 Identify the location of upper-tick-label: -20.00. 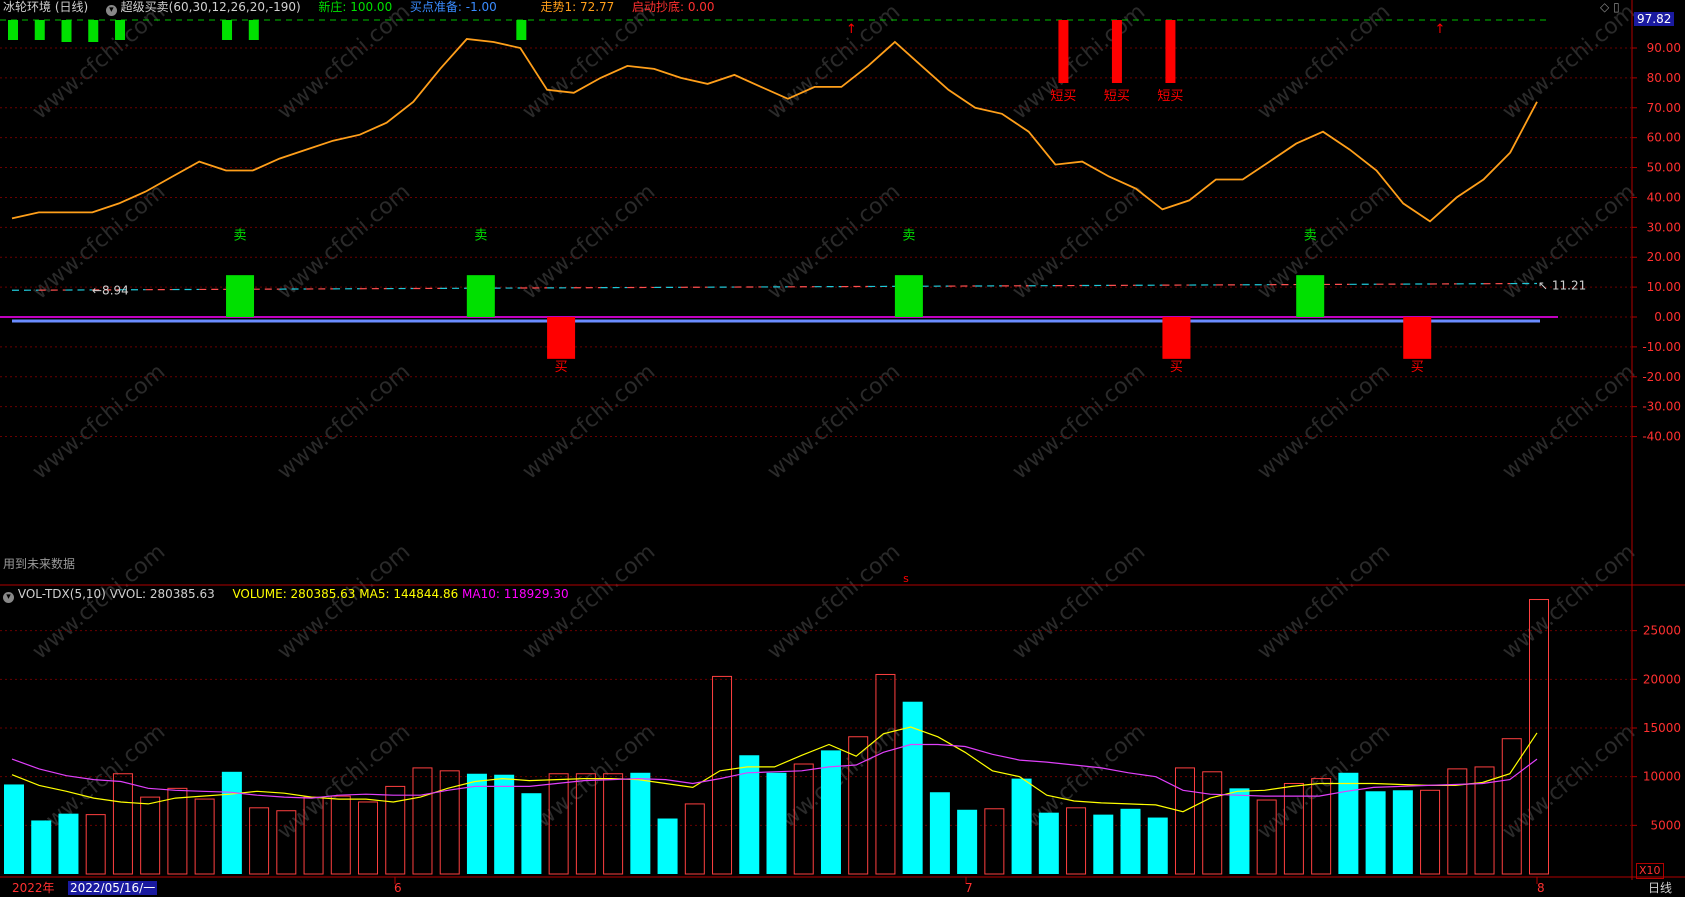
(1661, 377).